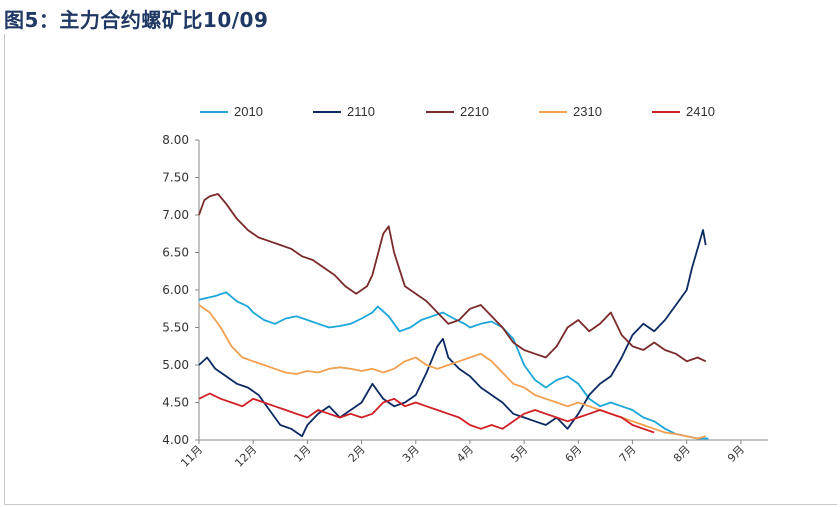 This screenshot has width=840, height=507. I want to click on x-tick-label: 6月, so click(574, 454).